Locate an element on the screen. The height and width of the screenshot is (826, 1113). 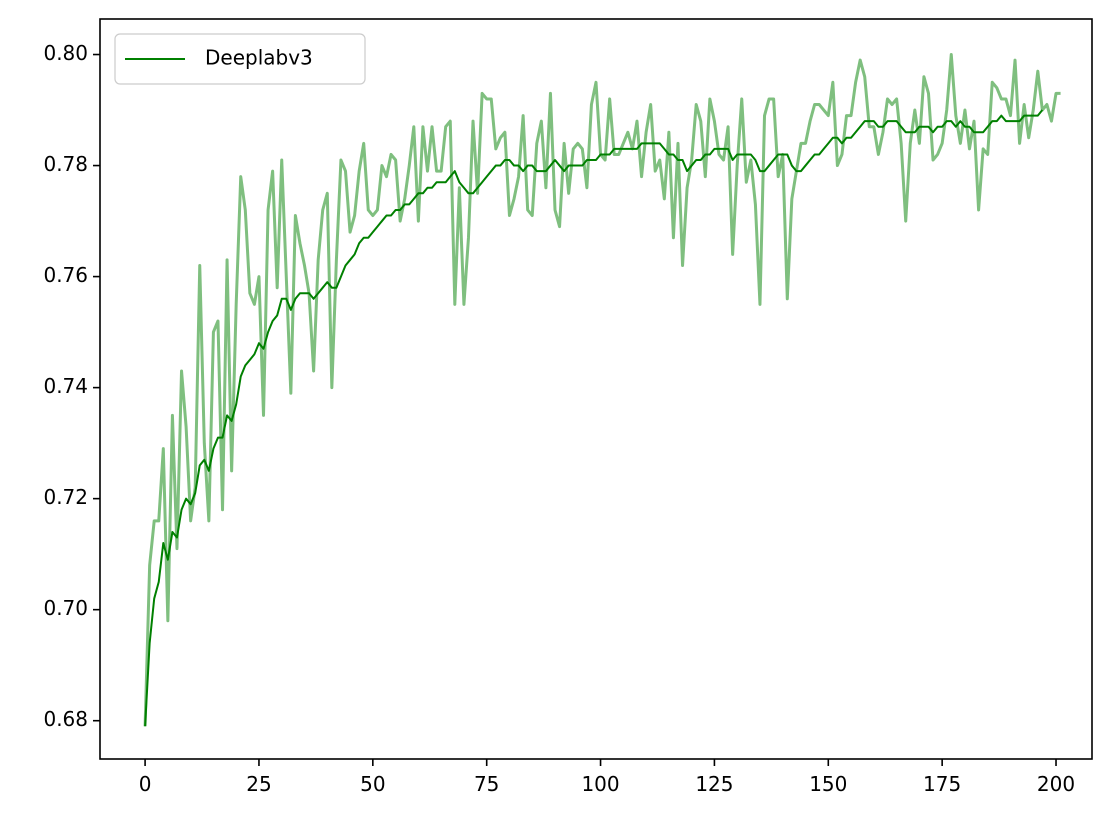
x-tick-label: 0 is located at coordinates (145, 784).